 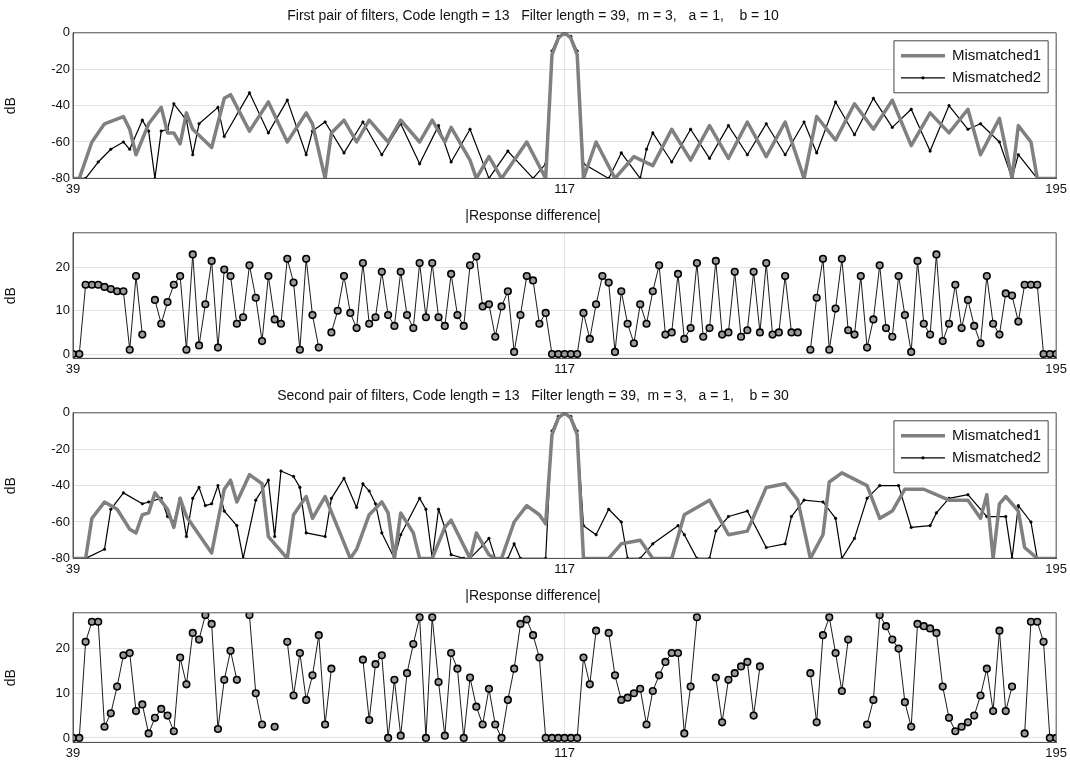 What do you see at coordinates (533, 15) in the screenshot?
I see `chart-title: First pair of filters, Code length = 13 Filter length = 39, m = 3, a = 1, b = 10` at bounding box center [533, 15].